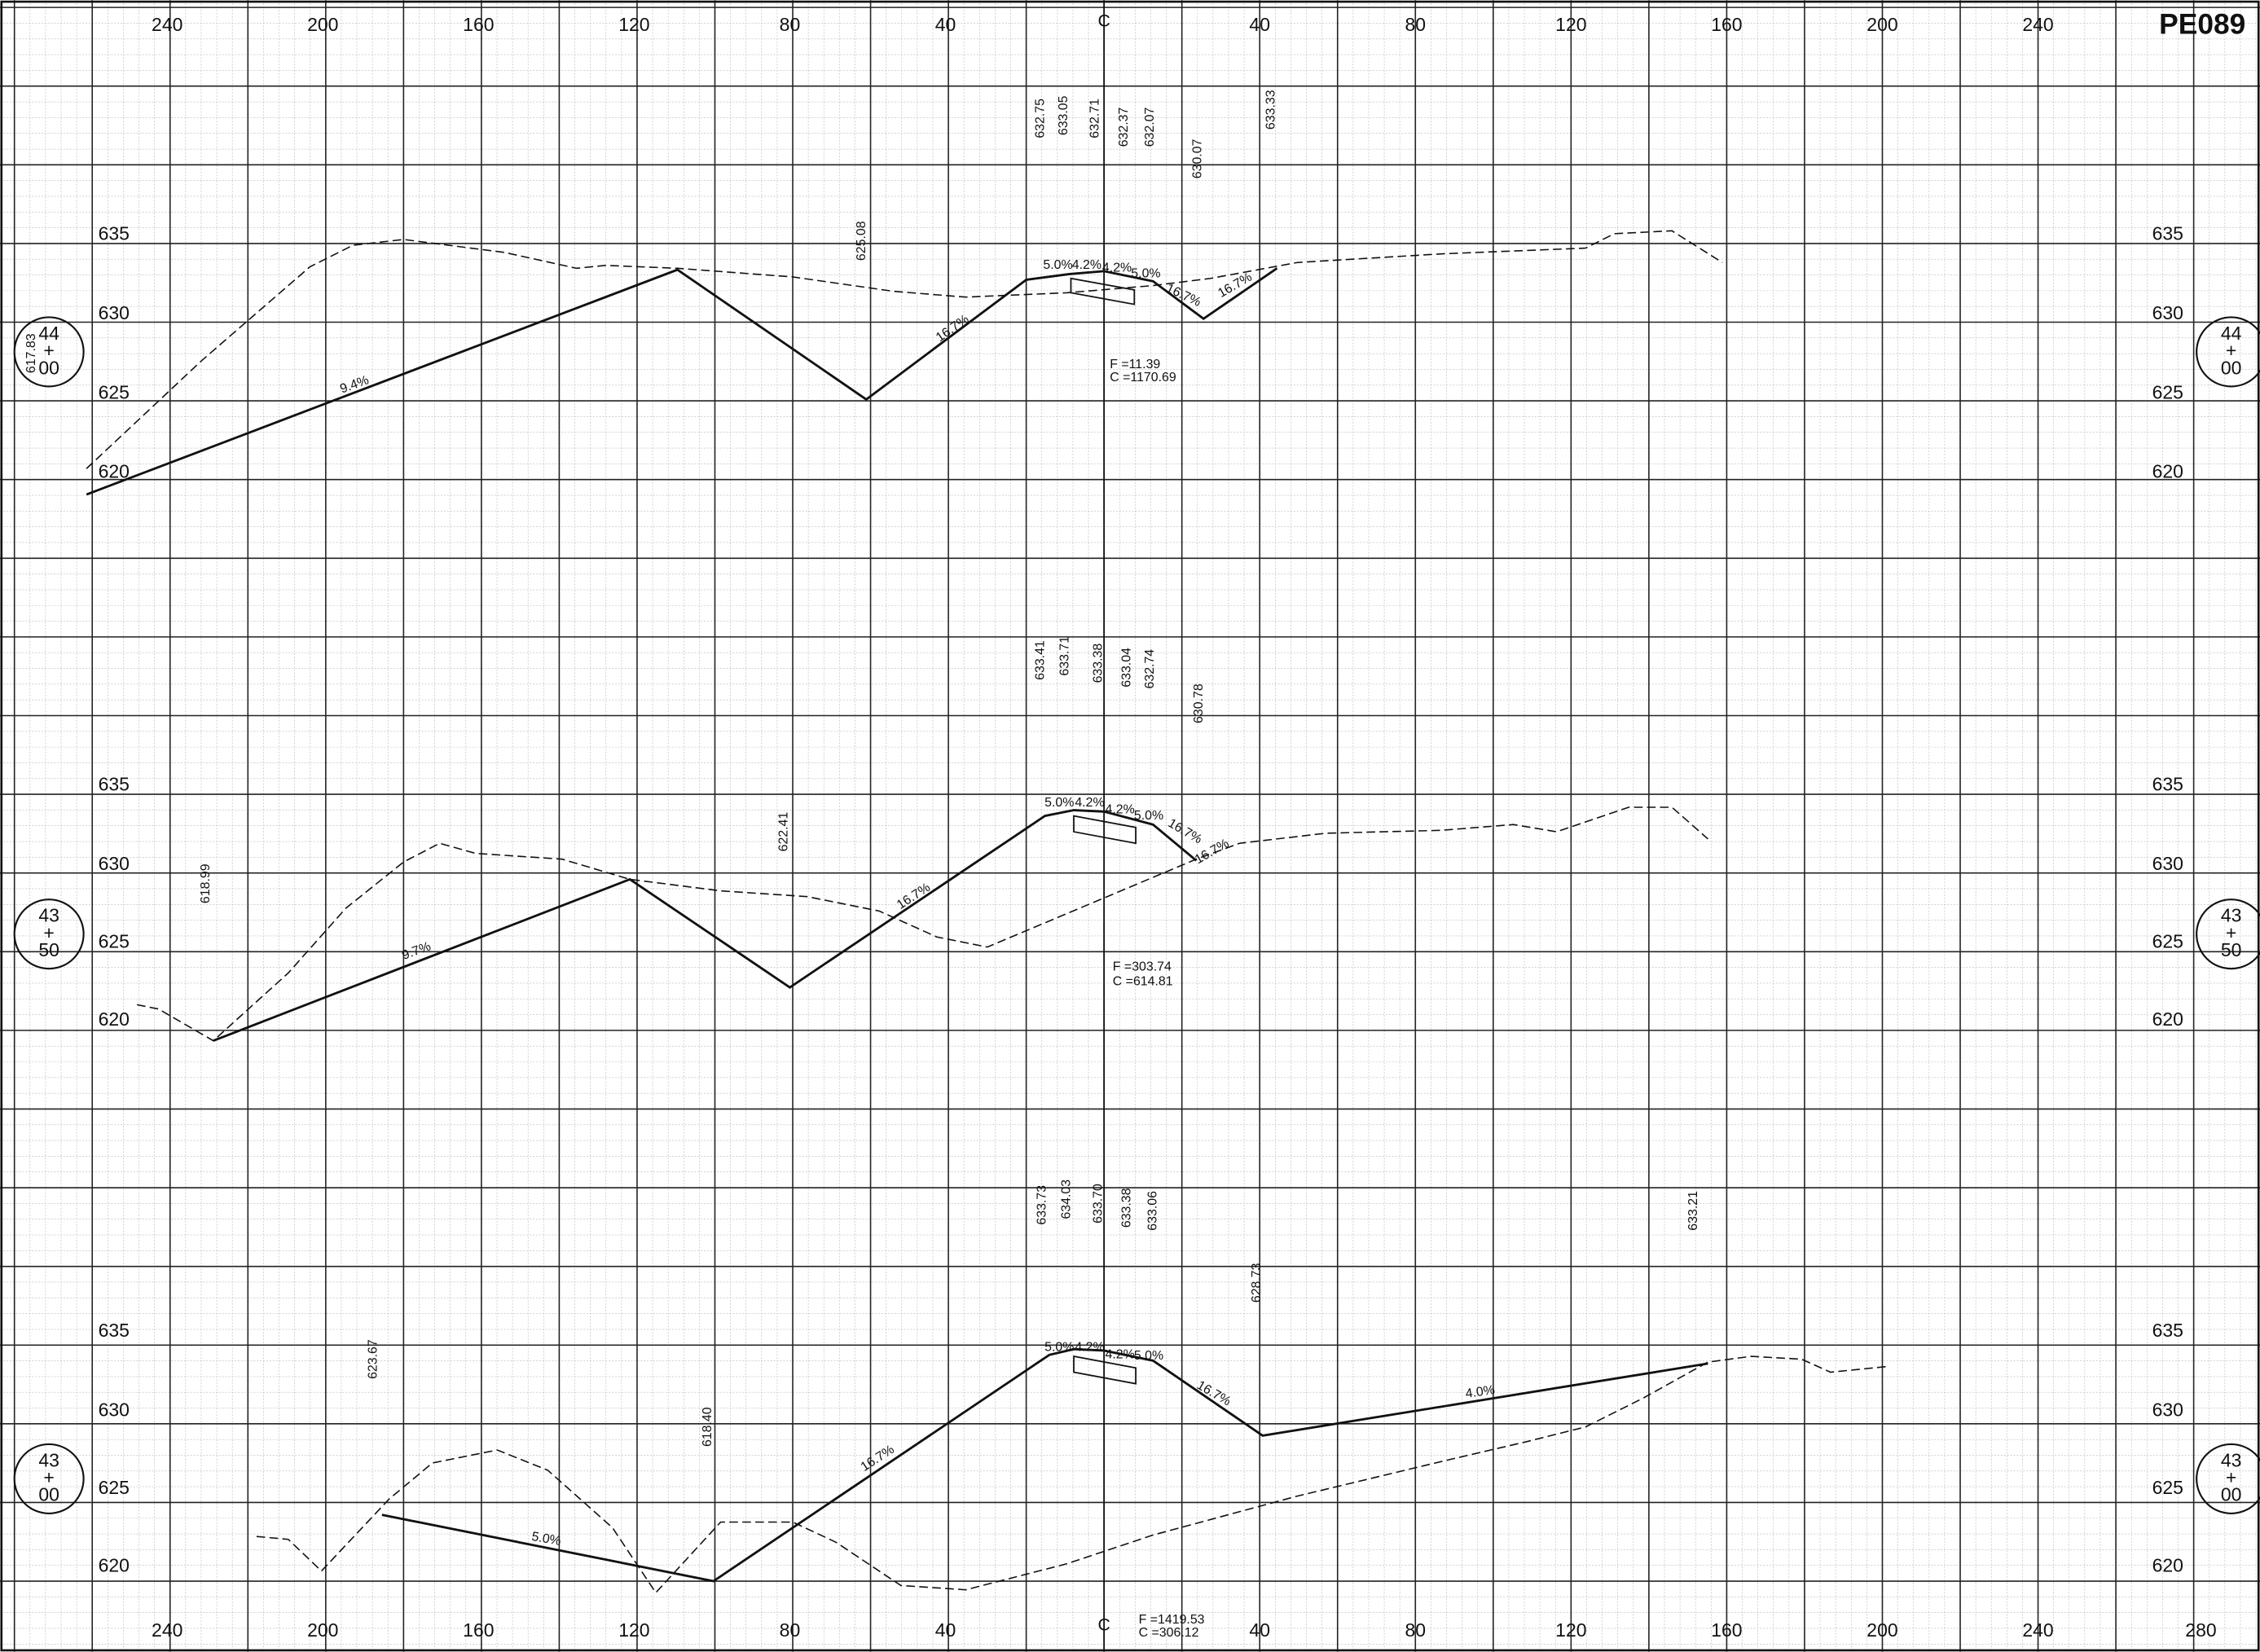 The image size is (2260, 1652). I want to click on point-elevation: 628.73, so click(1257, 1283).